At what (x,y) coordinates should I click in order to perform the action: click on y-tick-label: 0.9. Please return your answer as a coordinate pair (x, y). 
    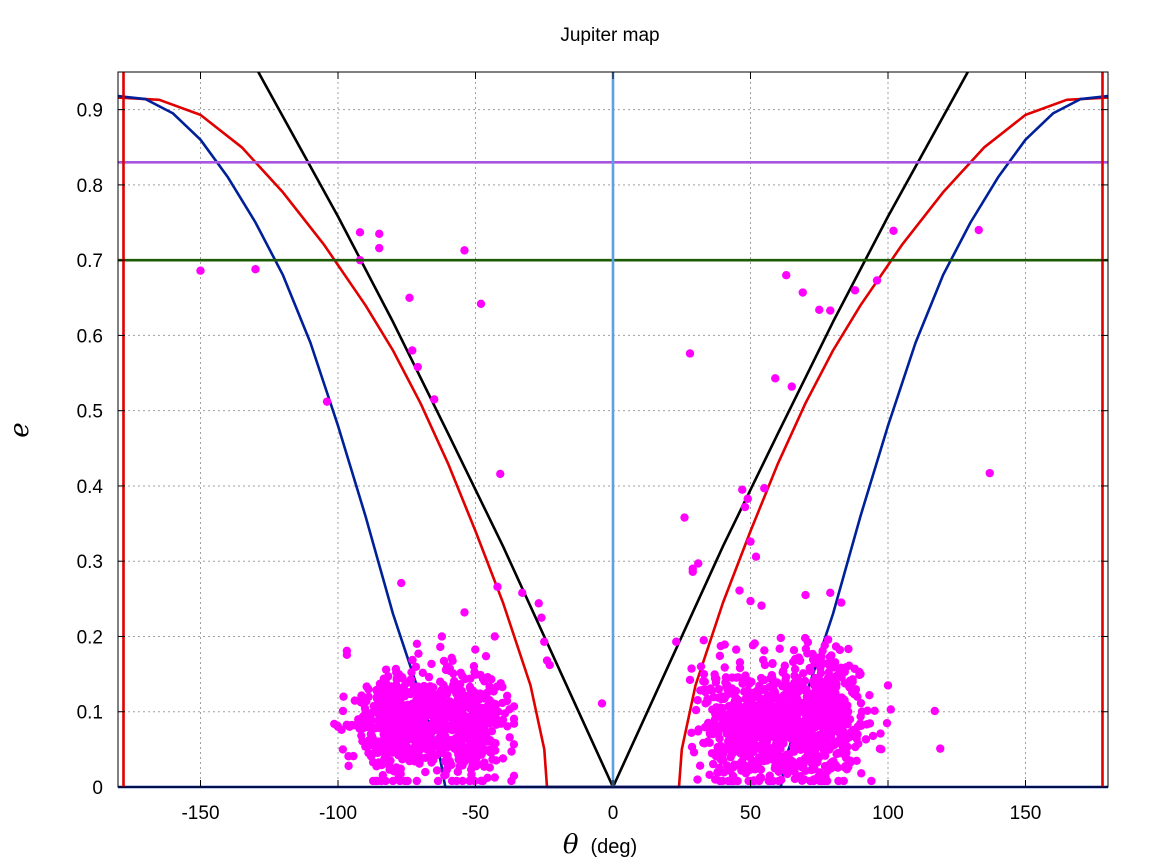
    Looking at the image, I should click on (90, 111).